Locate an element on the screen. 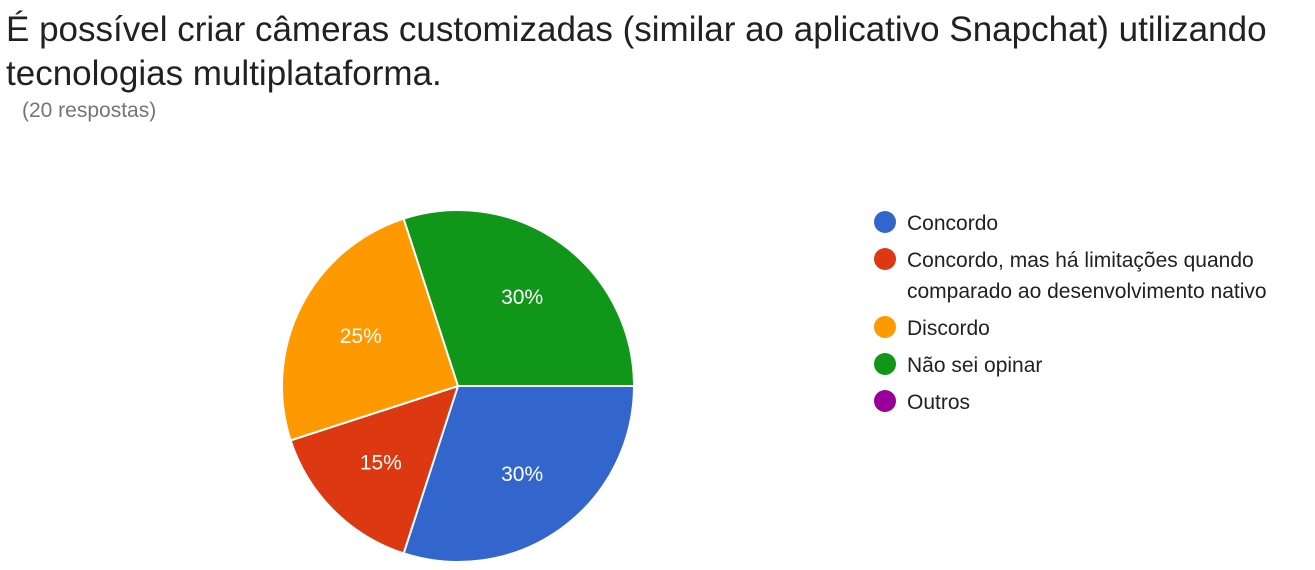 This screenshot has width=1315, height=570. legend-item-4: Não sei opinar is located at coordinates (1092, 365).